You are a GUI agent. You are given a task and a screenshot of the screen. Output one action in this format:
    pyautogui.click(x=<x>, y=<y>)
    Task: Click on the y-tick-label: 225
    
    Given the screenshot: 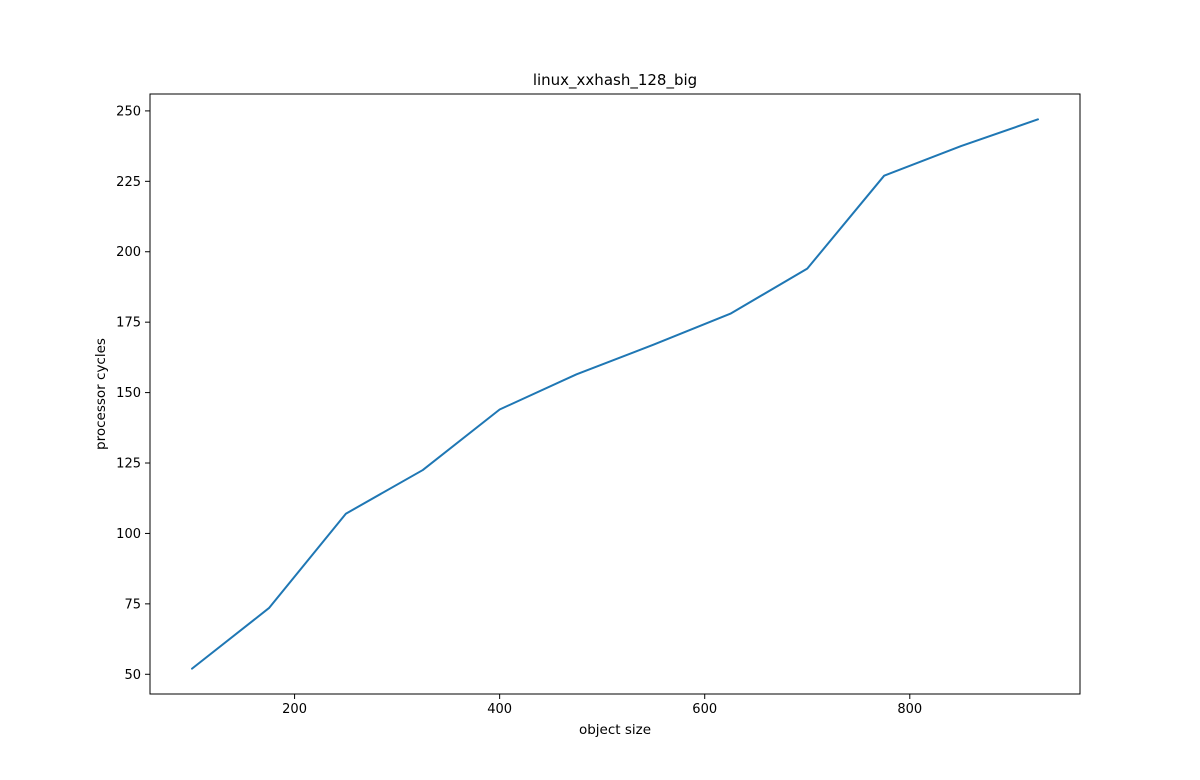 What is the action you would take?
    pyautogui.click(x=128, y=182)
    